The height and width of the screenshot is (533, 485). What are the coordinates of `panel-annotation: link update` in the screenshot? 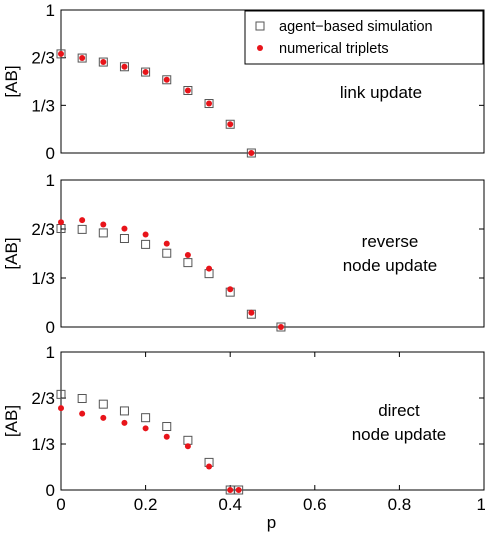 It's located at (381, 92).